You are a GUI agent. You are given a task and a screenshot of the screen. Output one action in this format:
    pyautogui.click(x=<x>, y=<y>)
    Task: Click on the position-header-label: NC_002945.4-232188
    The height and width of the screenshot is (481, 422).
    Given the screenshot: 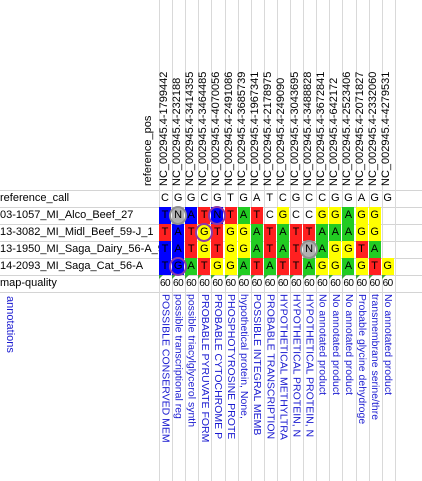 What is the action you would take?
    pyautogui.click(x=177, y=132)
    